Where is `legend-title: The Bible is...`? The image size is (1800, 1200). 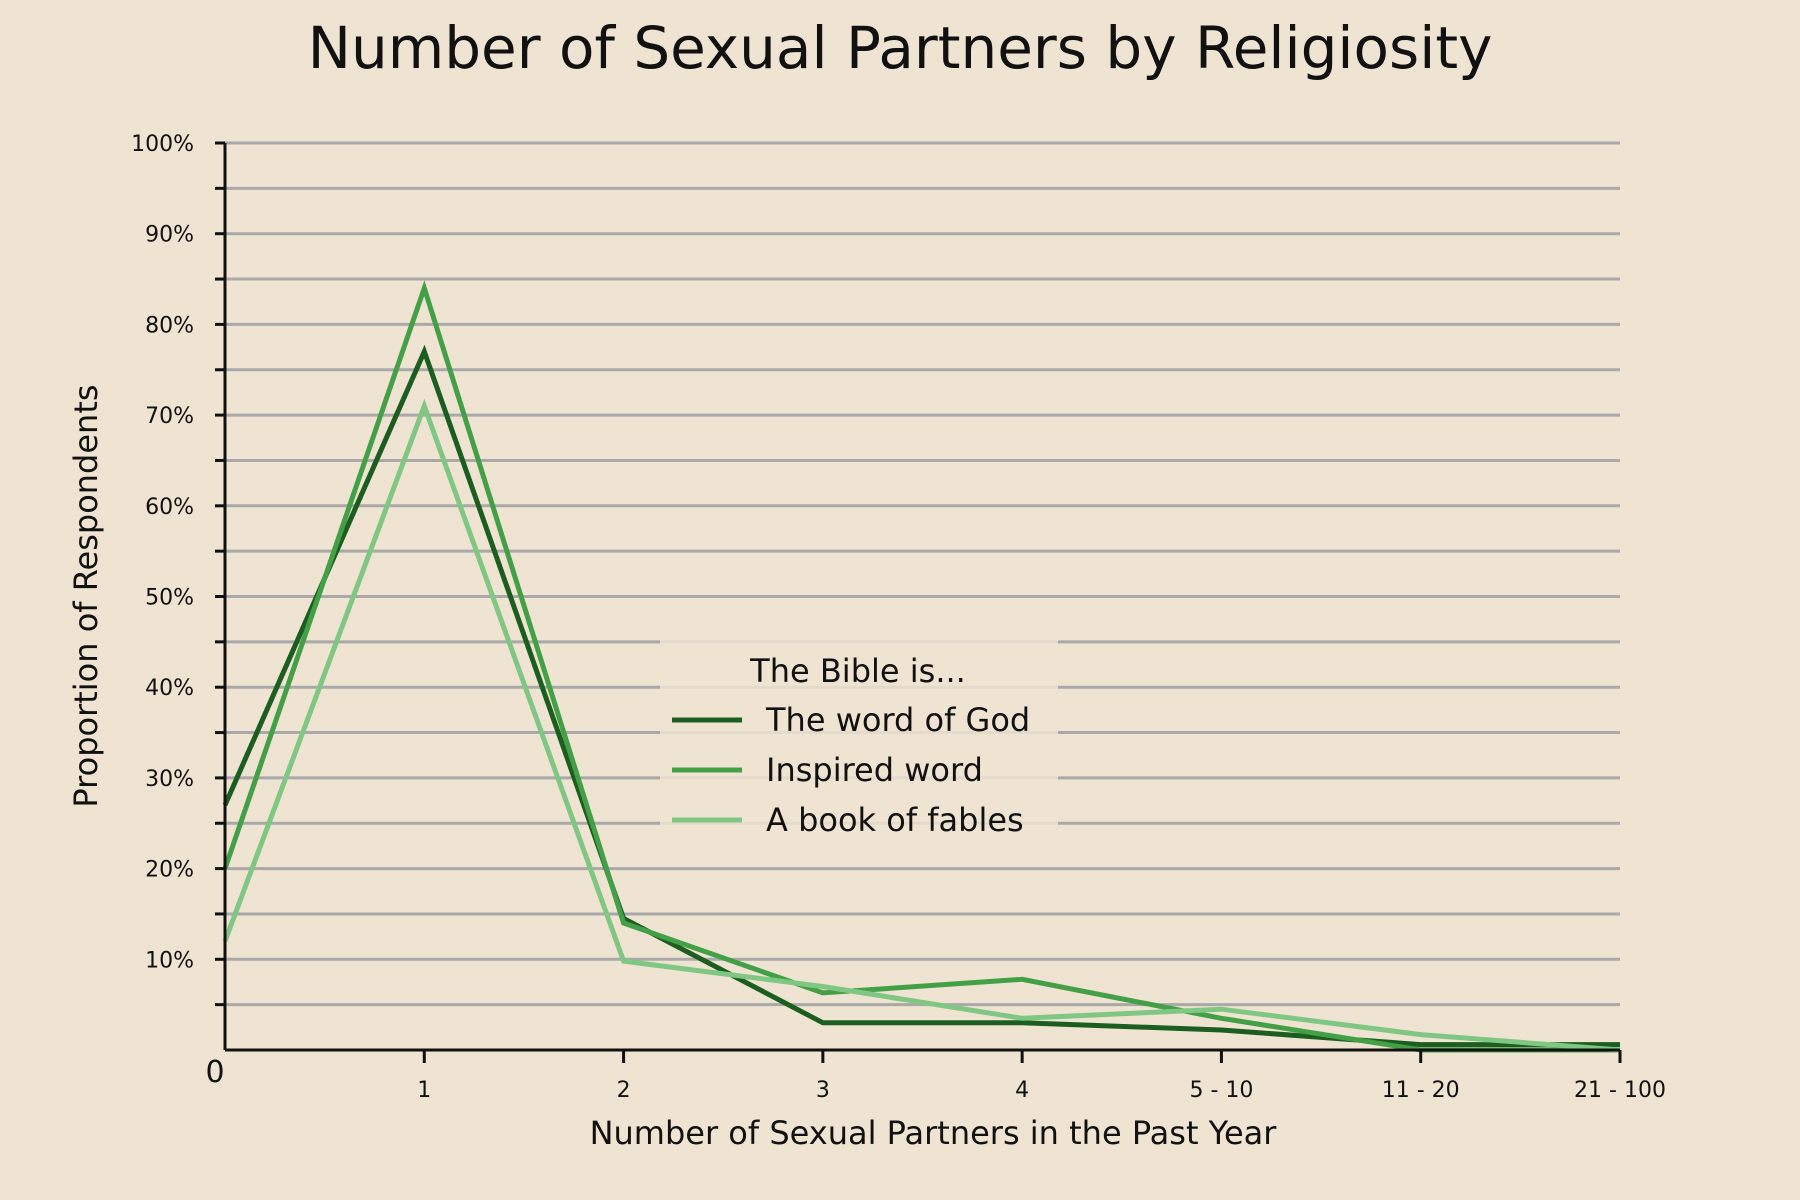 legend-title: The Bible is... is located at coordinates (857, 671).